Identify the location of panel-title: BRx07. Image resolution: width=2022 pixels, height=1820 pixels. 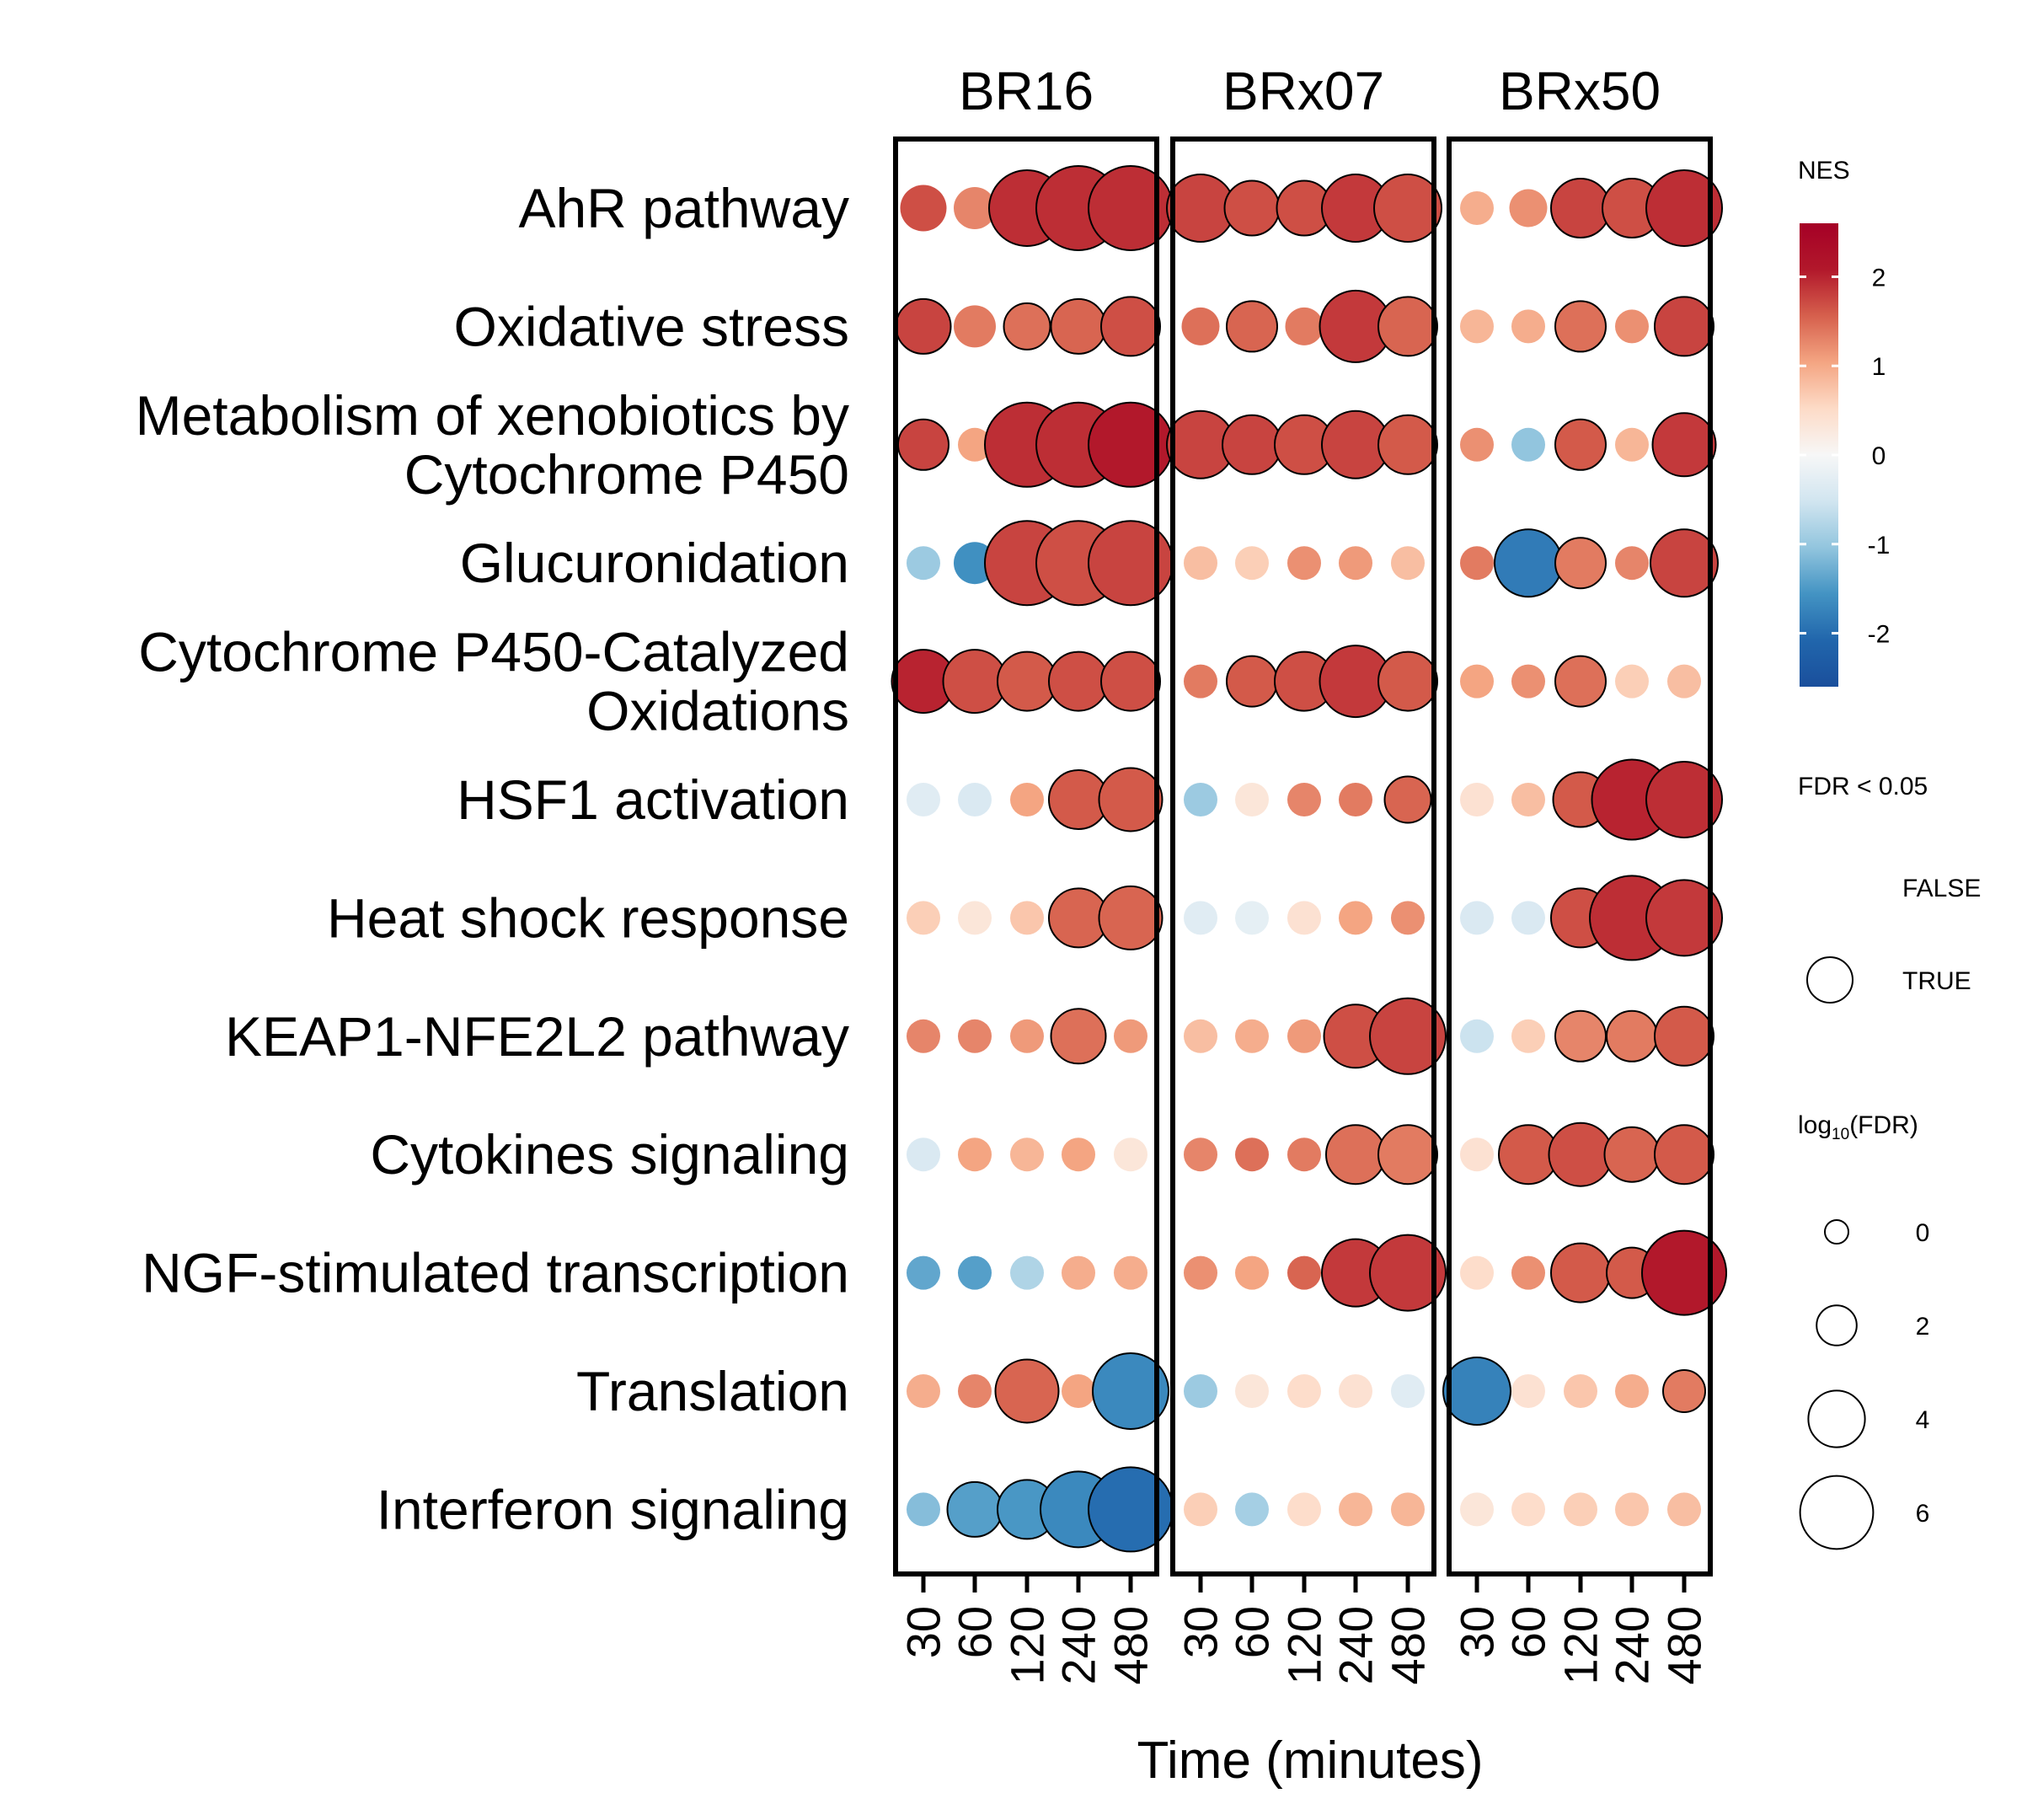
(1303, 91).